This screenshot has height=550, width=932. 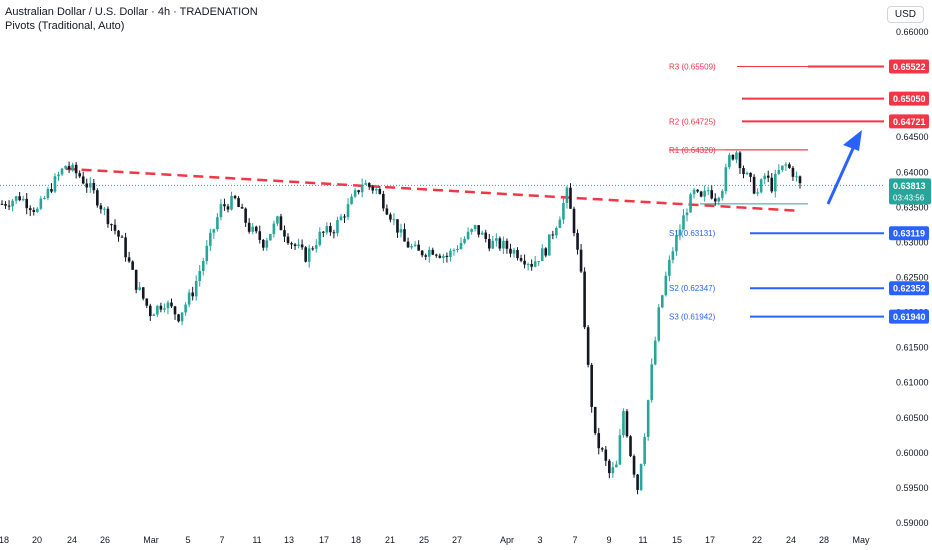 I want to click on y-tick-label: 0.60000, so click(x=912, y=453).